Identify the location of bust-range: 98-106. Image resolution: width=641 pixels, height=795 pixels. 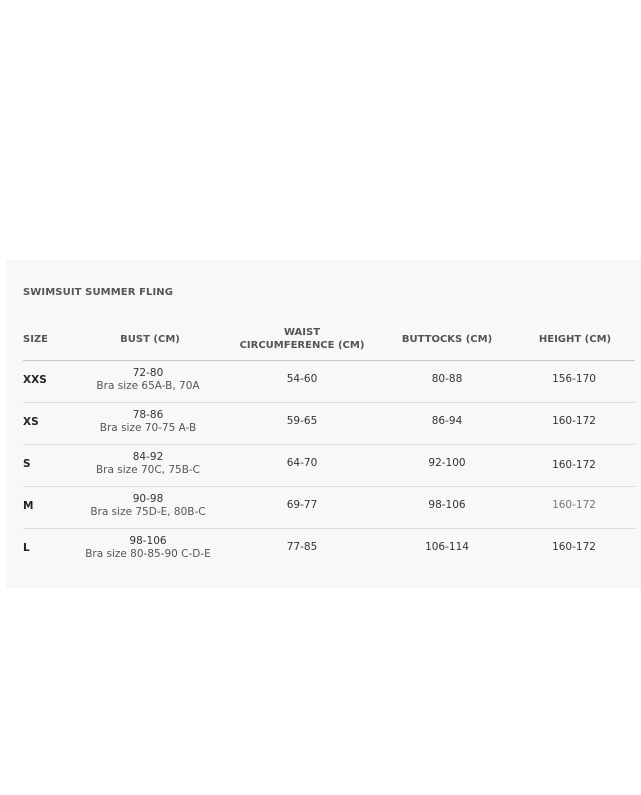
(148, 541).